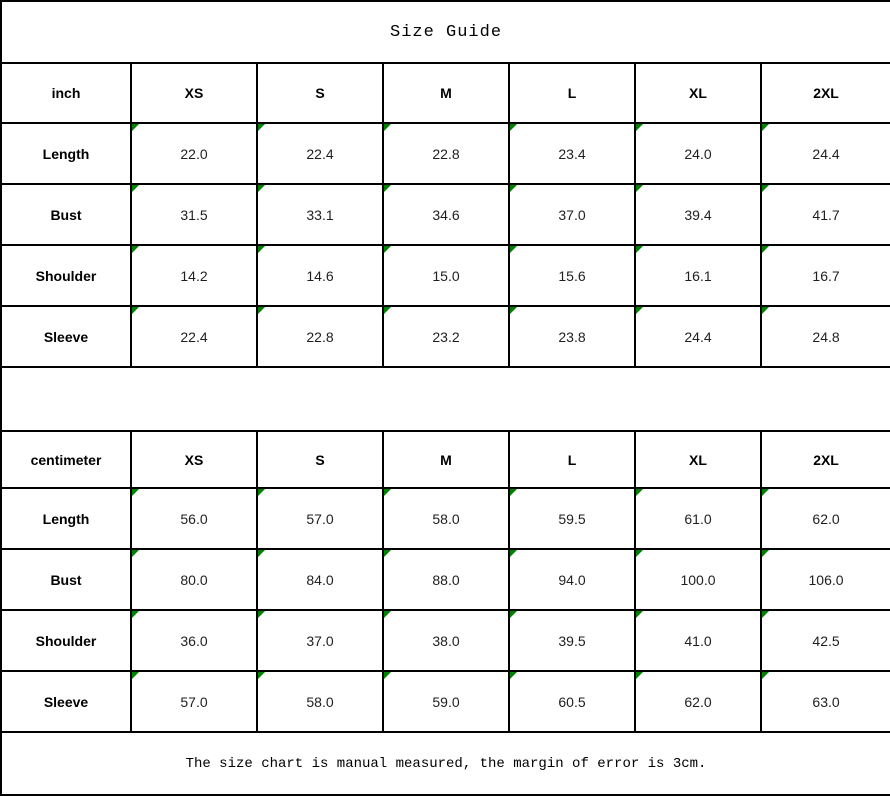  I want to click on size-value-cell: 61.0, so click(698, 518).